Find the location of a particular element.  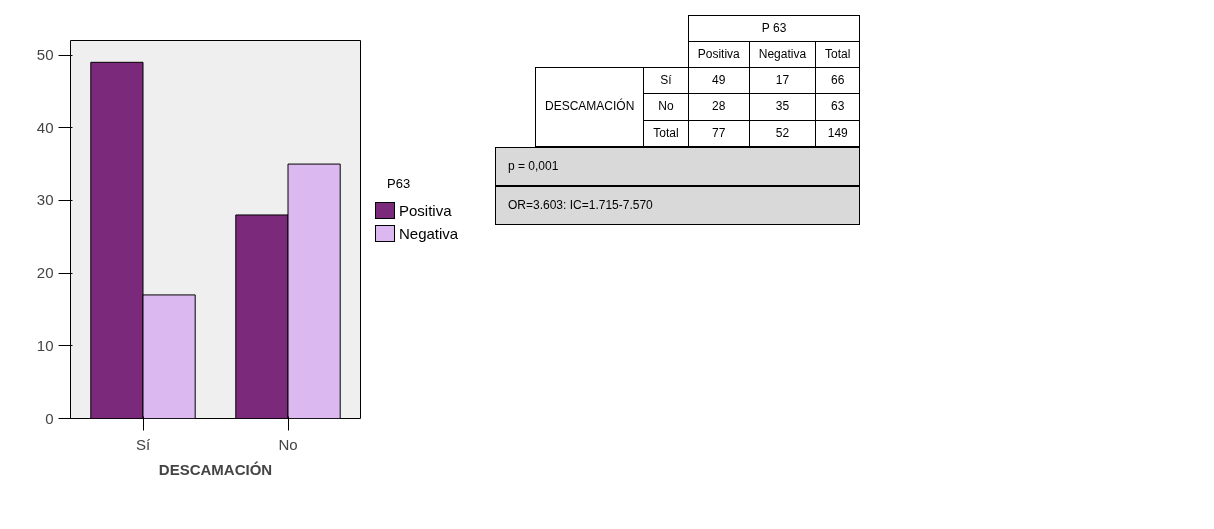

text: 63 is located at coordinates (837, 107).